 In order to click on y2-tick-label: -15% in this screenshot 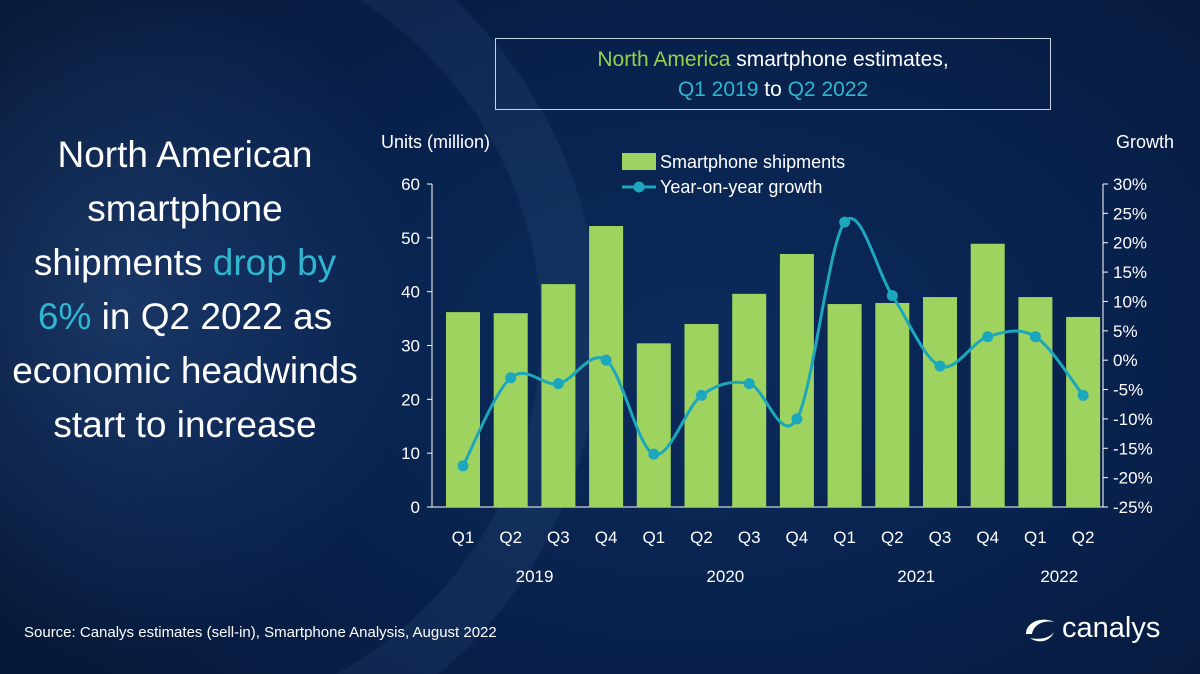, I will do `click(1133, 448)`.